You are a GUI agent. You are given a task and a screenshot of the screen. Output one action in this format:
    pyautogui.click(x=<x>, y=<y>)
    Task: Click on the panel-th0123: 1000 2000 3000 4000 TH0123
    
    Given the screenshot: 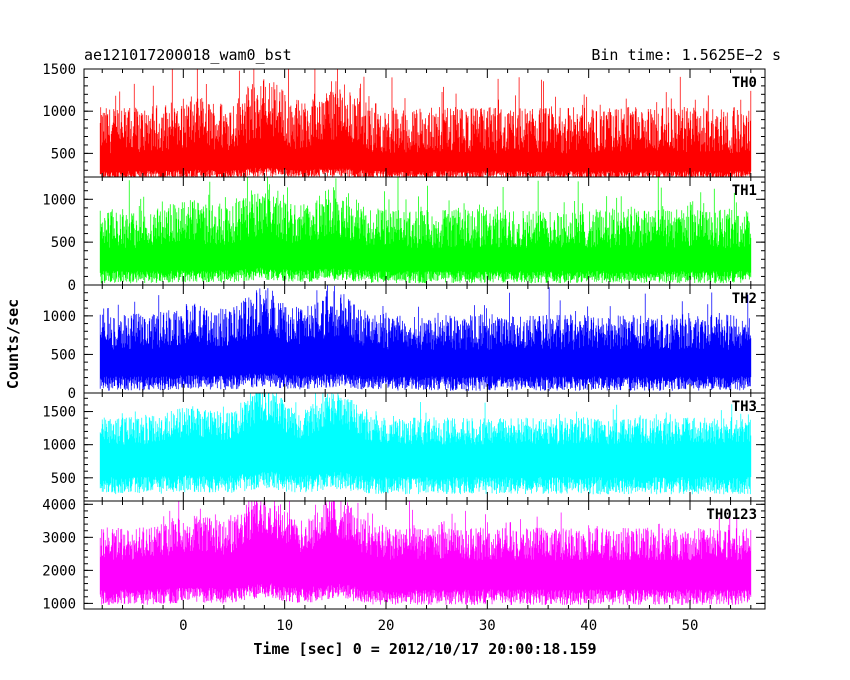 What is the action you would take?
    pyautogui.click(x=404, y=554)
    